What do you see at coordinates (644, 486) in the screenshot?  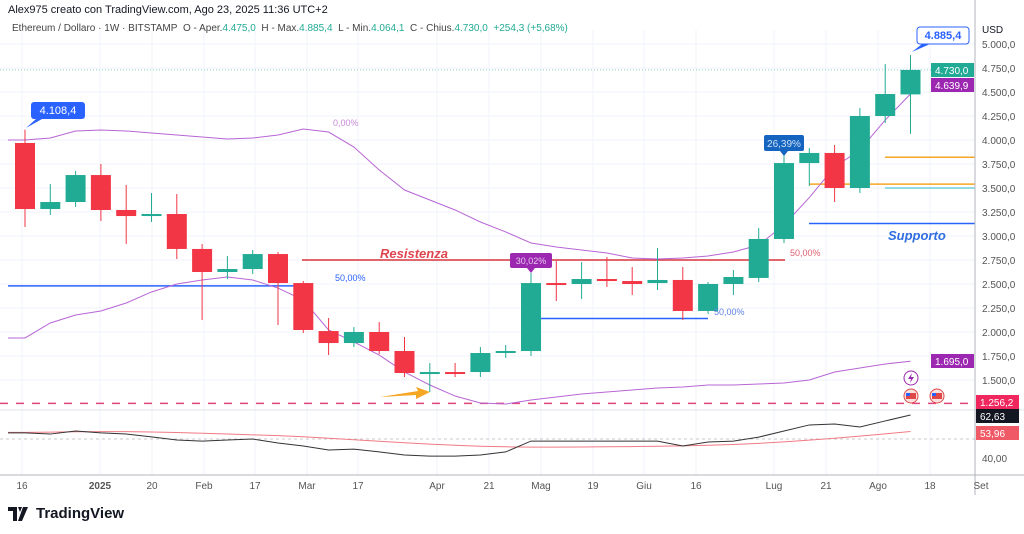 I see `time-tick: Giu` at bounding box center [644, 486].